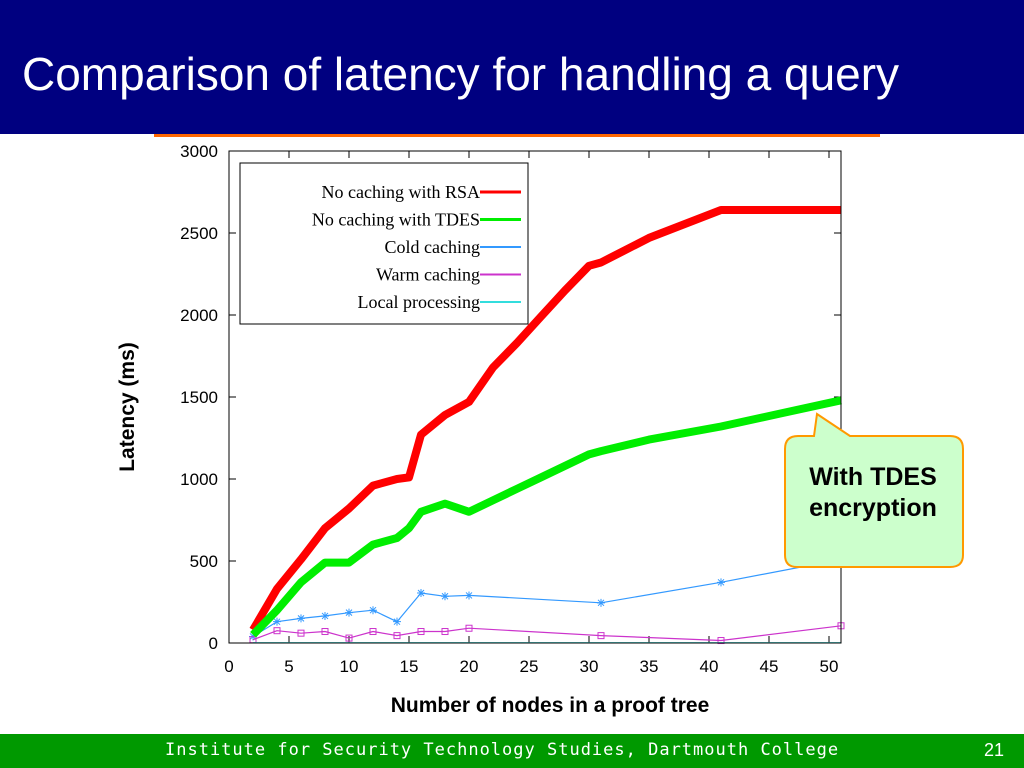  What do you see at coordinates (550, 705) in the screenshot?
I see `x-axis-title: Number of nodes in a proof tree` at bounding box center [550, 705].